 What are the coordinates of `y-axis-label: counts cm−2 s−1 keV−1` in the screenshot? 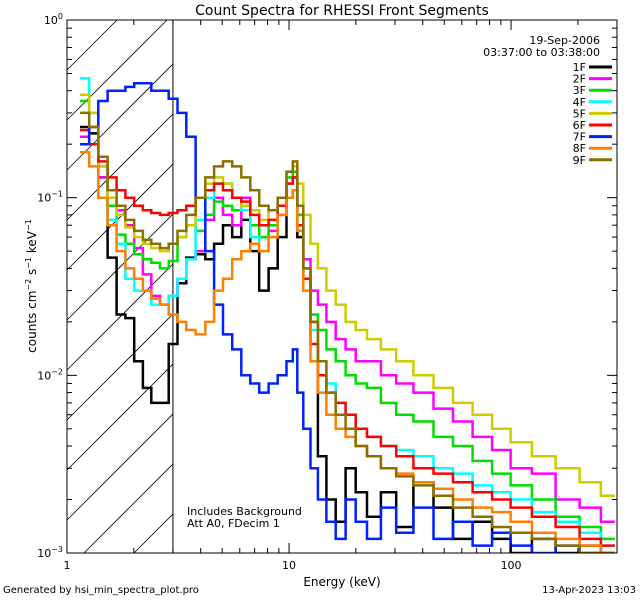 It's located at (31, 286).